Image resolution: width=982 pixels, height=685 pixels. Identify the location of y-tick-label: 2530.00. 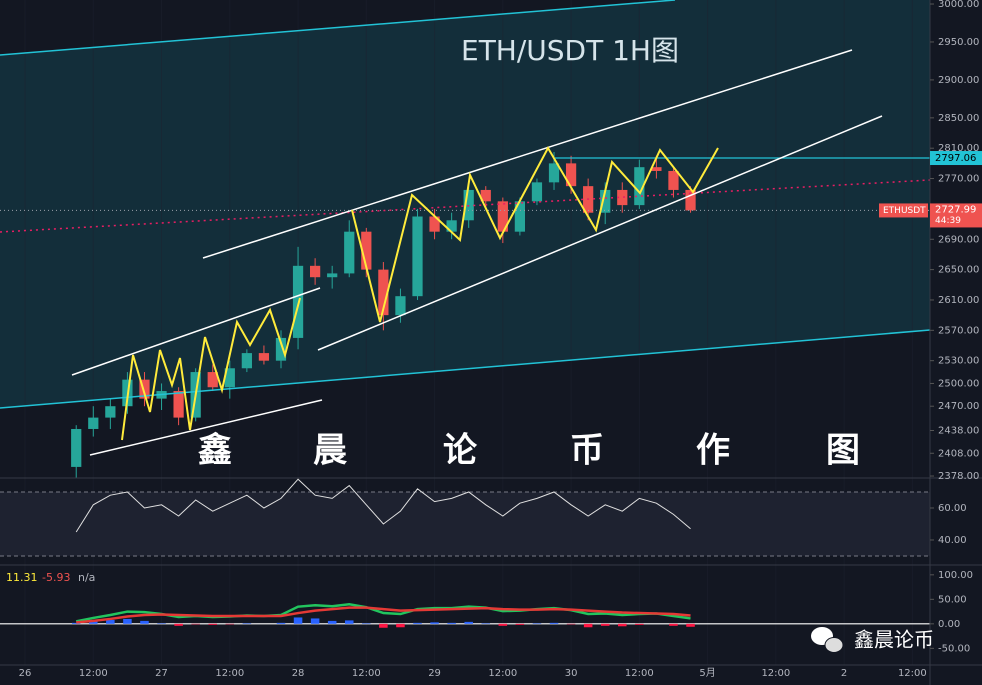
(958, 361).